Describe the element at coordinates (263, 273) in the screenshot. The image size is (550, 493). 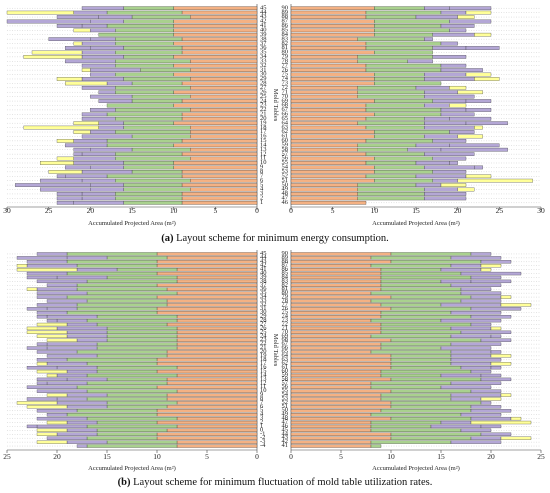
I see `row-label: 40` at that location.